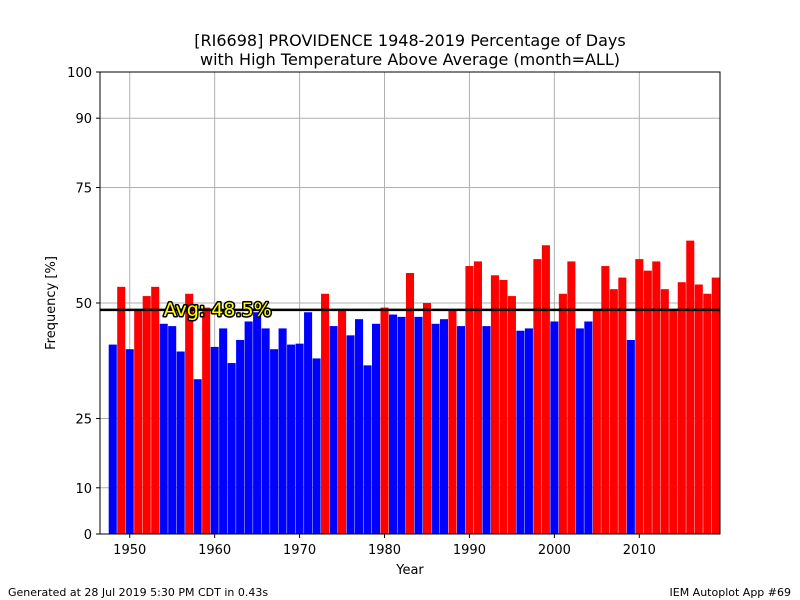  Describe the element at coordinates (333, 430) in the screenshot. I see `bar-1974` at that location.